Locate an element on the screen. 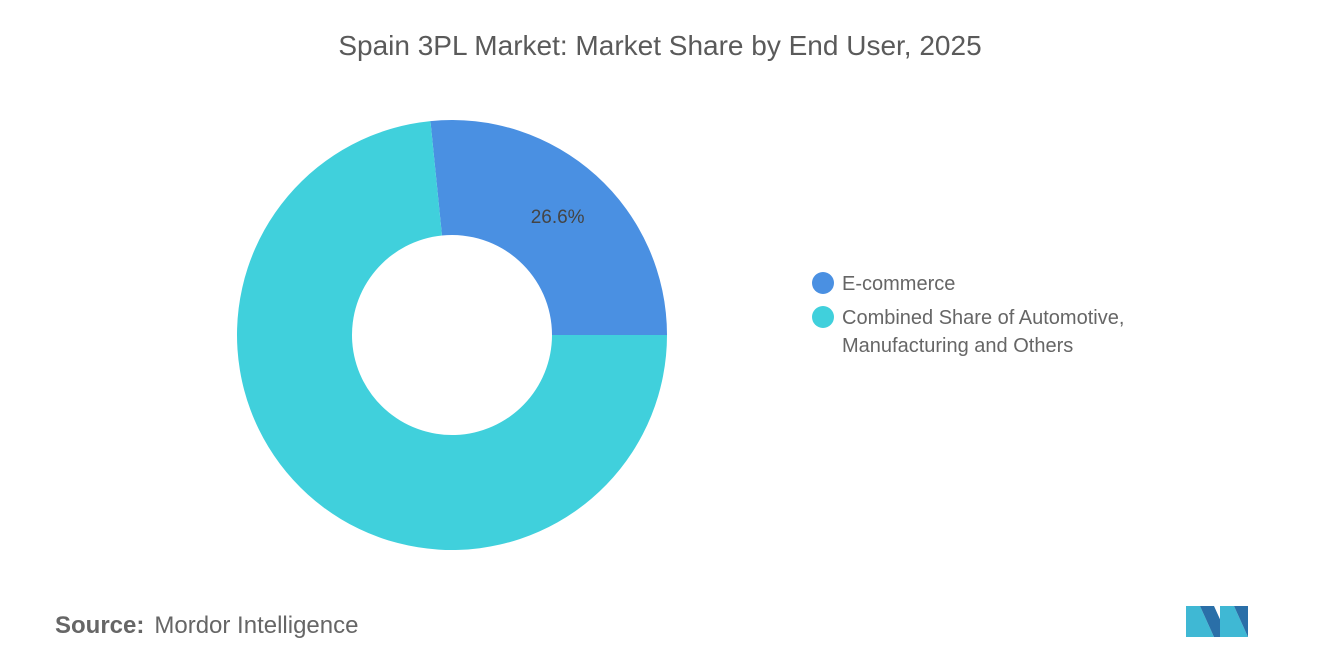 This screenshot has width=1320, height=665. legend-item: E-commerce is located at coordinates (992, 284).